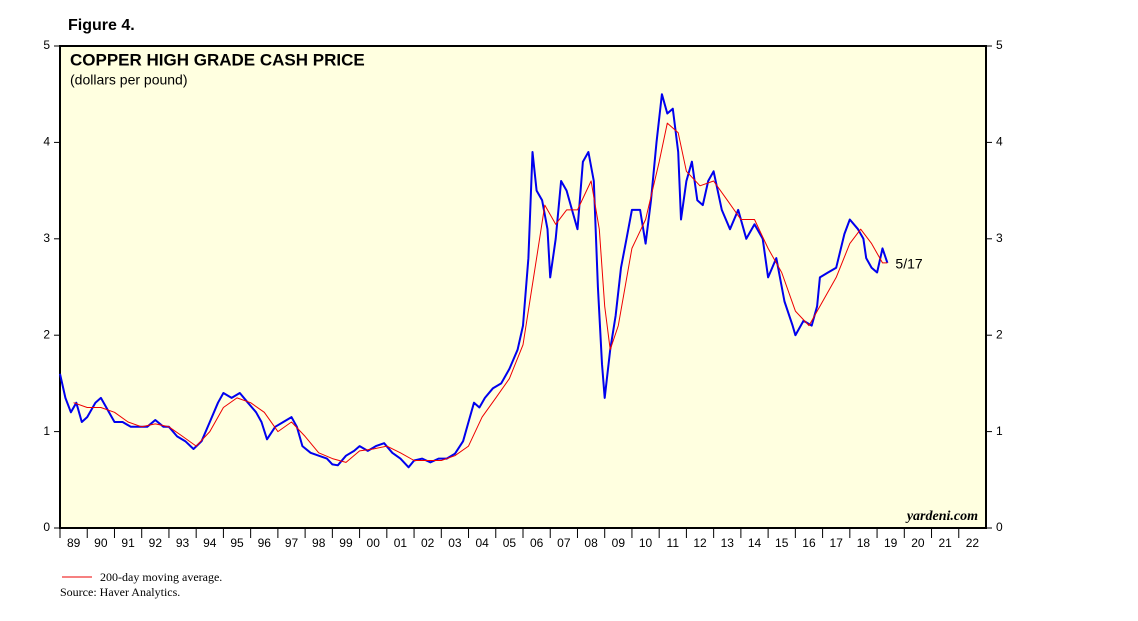 The width and height of the screenshot is (1138, 621). What do you see at coordinates (646, 543) in the screenshot?
I see `x-tick-label: 10` at bounding box center [646, 543].